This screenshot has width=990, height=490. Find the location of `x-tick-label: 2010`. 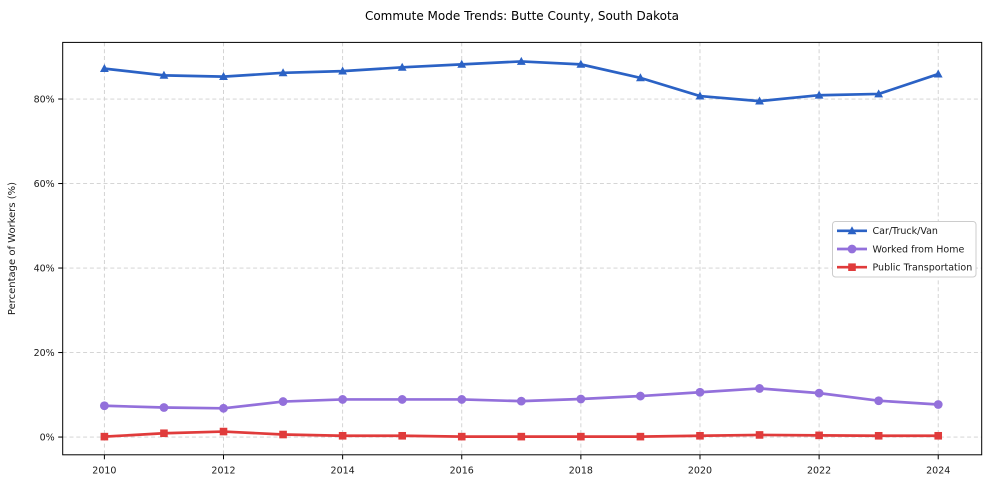

x-tick-label: 2010 is located at coordinates (104, 470).